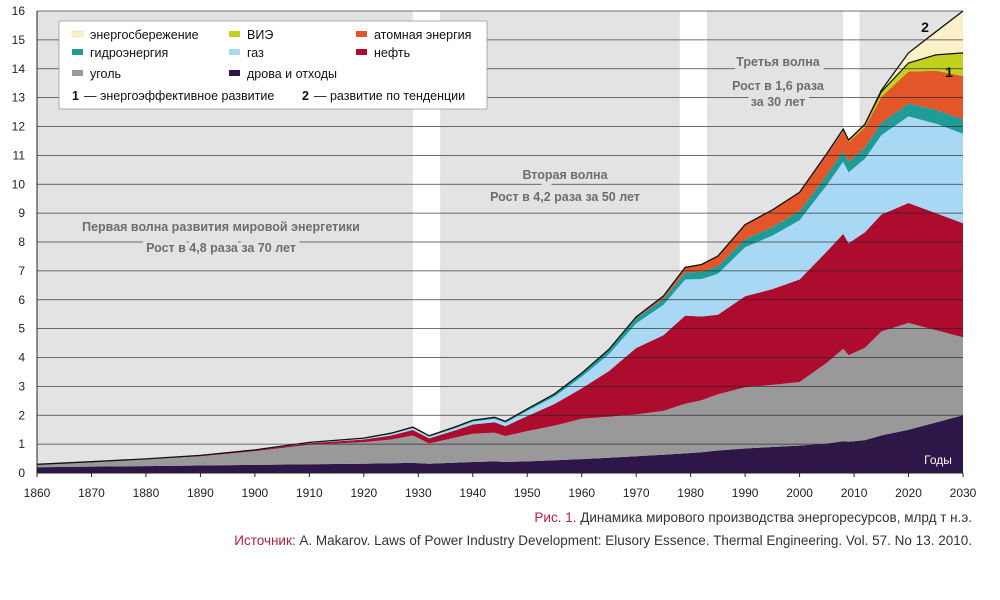 The height and width of the screenshot is (600, 1000). Describe the element at coordinates (255, 493) in the screenshot. I see `x-tick-label: 1900` at that location.